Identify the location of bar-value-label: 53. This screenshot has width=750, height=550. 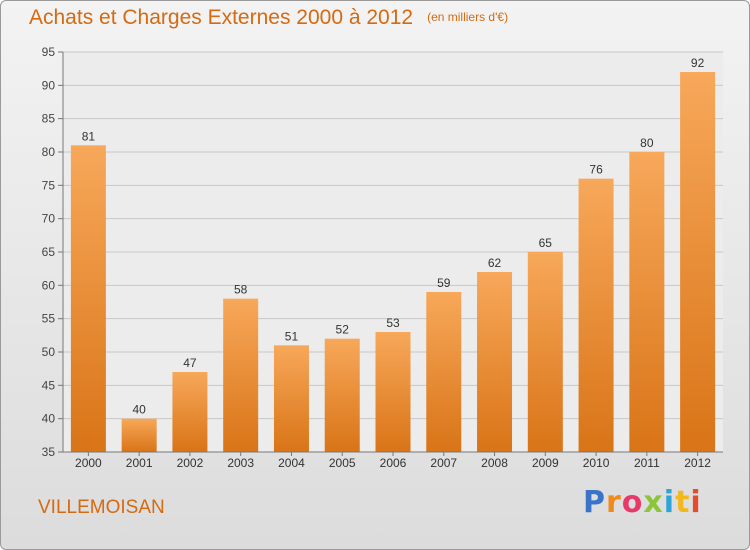
(393, 323).